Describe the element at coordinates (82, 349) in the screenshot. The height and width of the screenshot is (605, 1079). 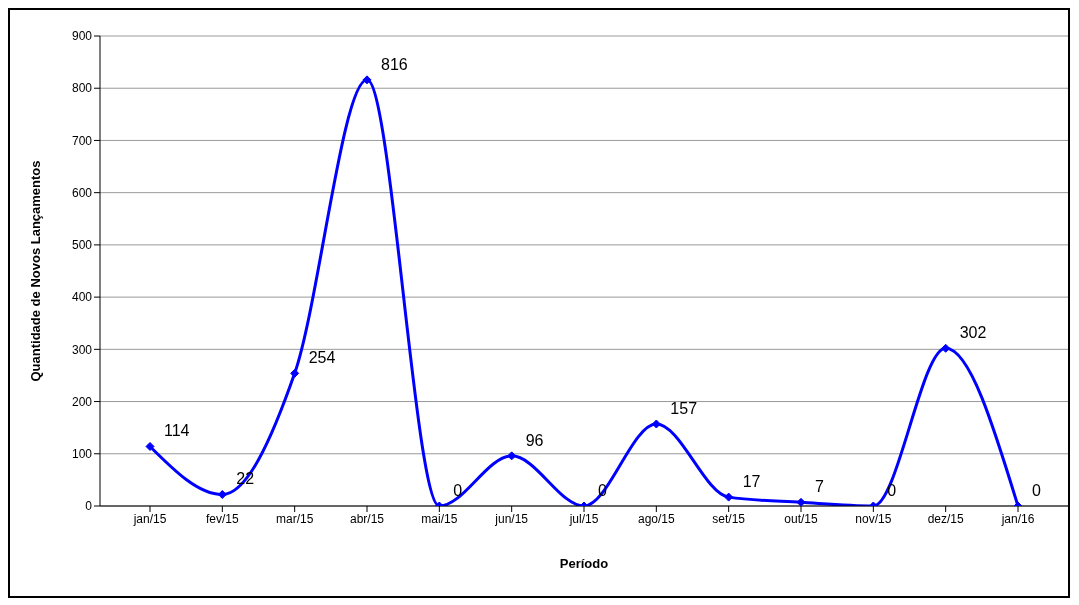
I see `y-tick-label: 300` at that location.